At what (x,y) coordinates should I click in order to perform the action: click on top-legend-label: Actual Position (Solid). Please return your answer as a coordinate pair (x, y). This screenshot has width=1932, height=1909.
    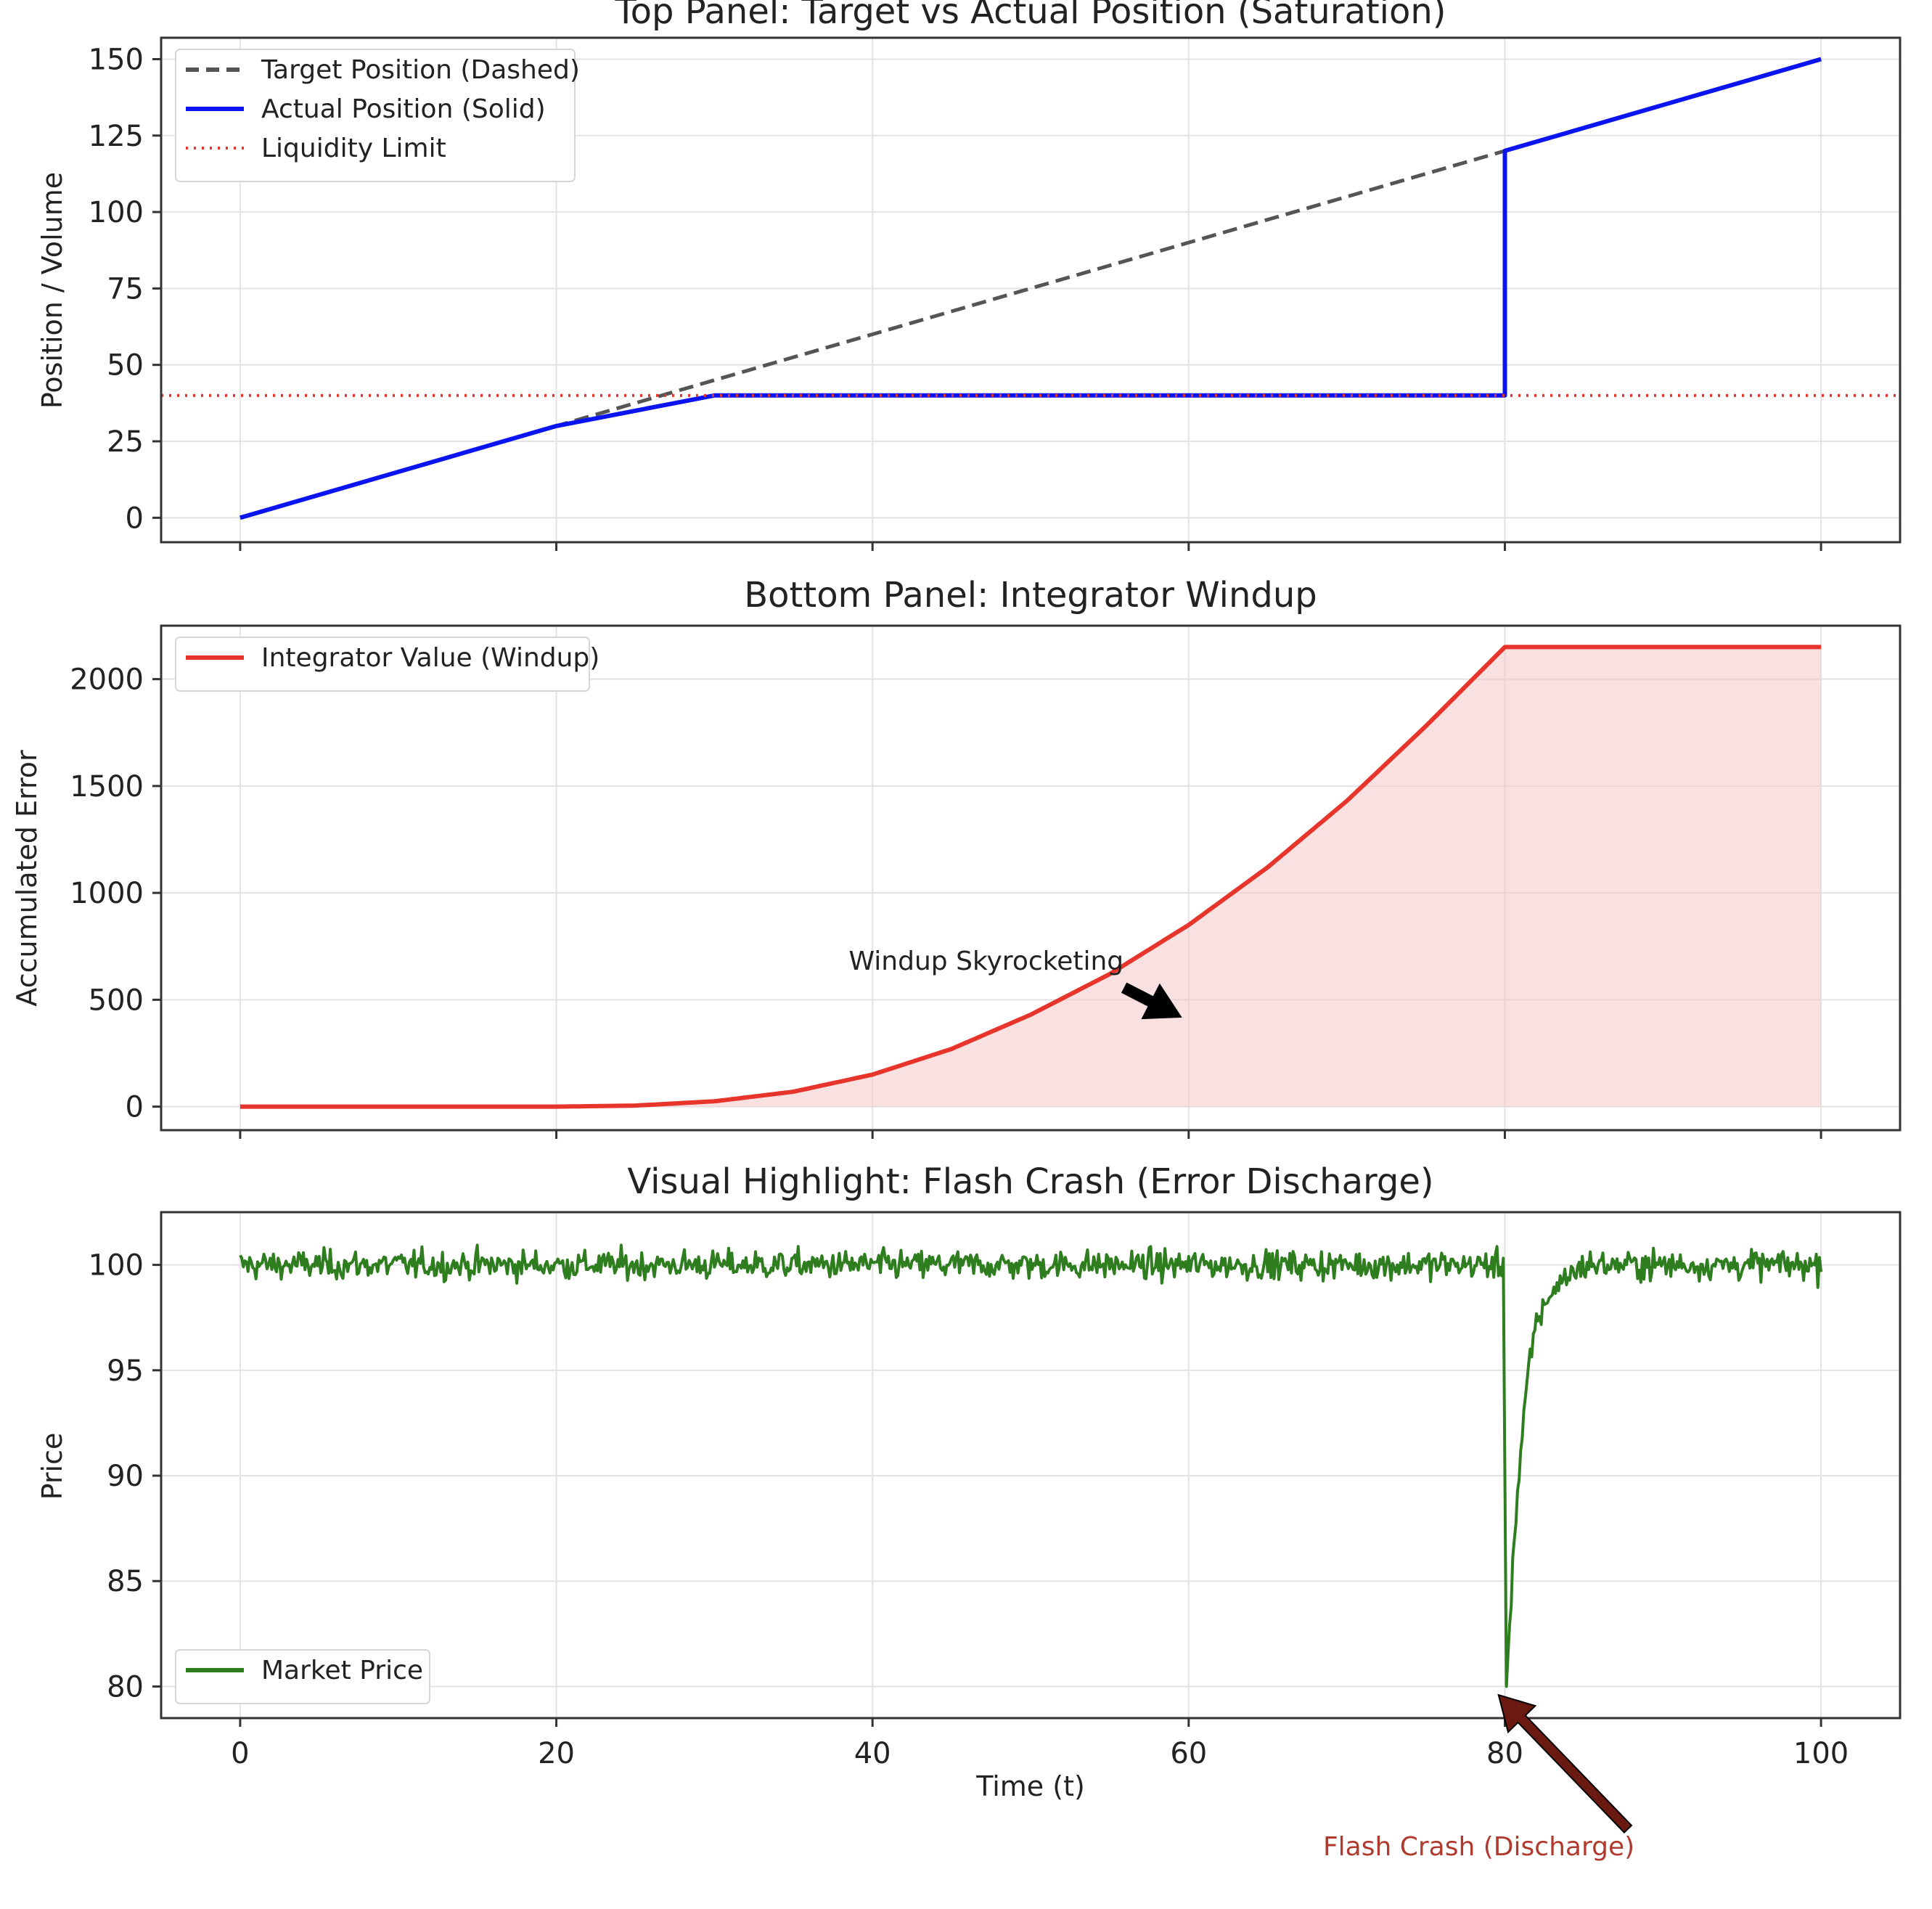
    Looking at the image, I should click on (403, 109).